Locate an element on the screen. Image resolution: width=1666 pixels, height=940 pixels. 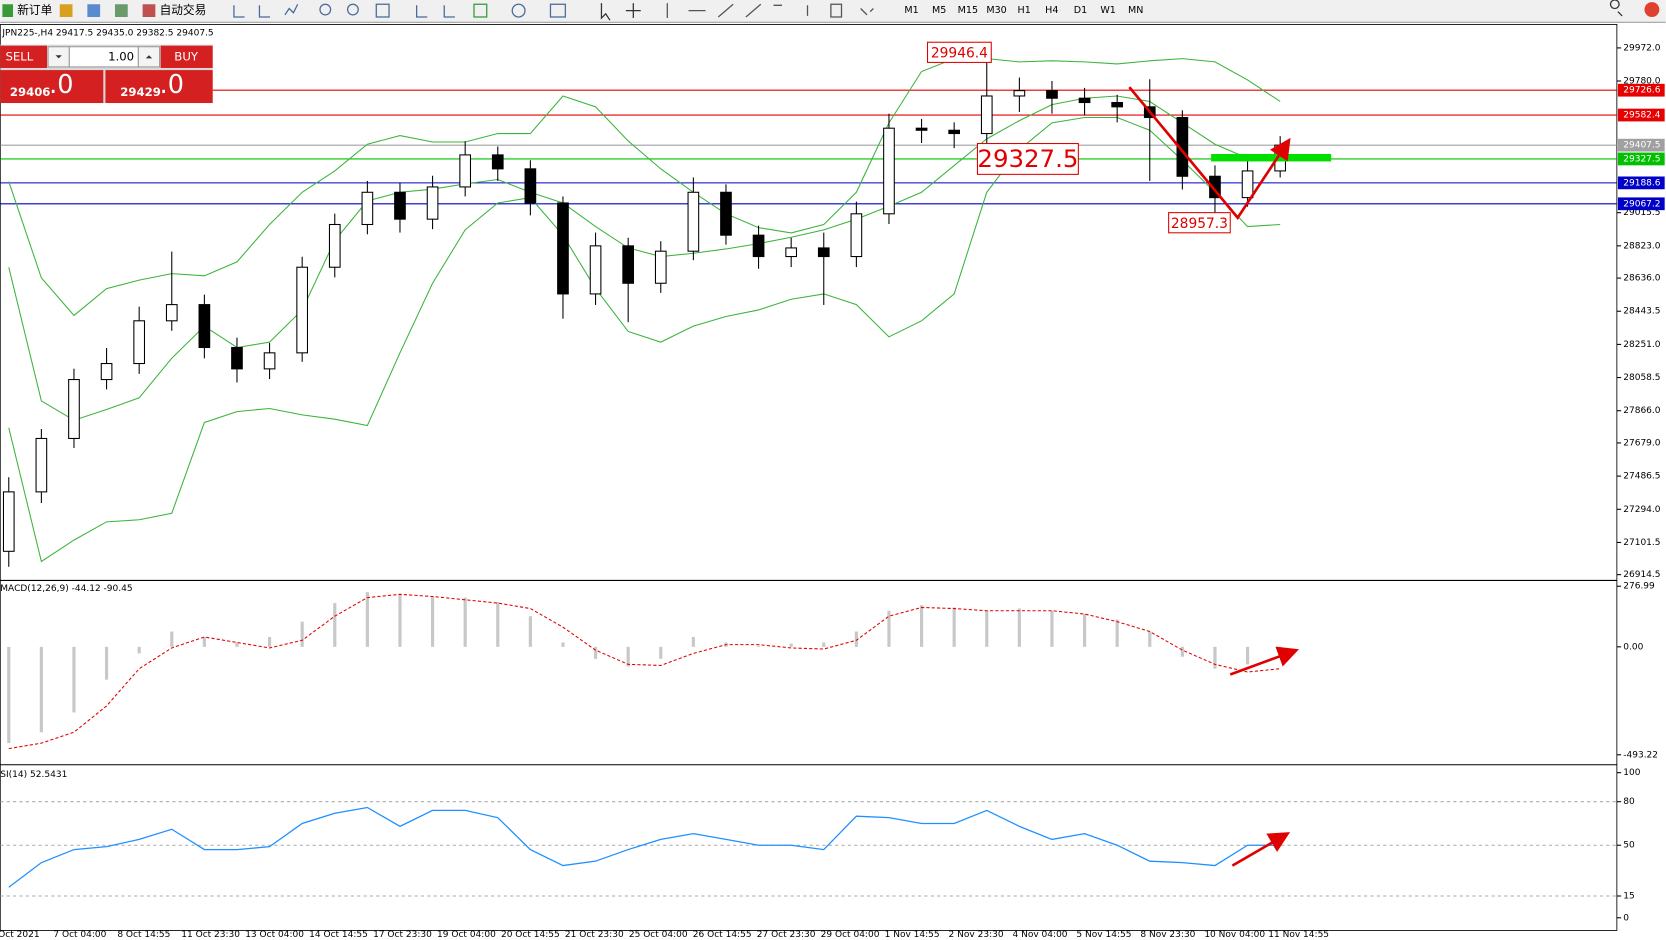
timeframe-button: H1 is located at coordinates (1024, 10).